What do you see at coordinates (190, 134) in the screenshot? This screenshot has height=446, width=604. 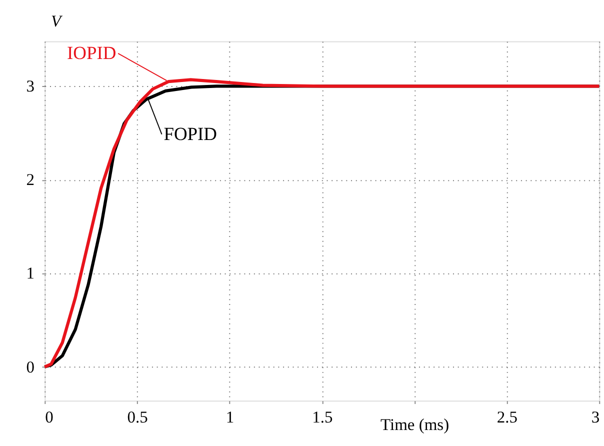 I see `annotation: FOPID` at bounding box center [190, 134].